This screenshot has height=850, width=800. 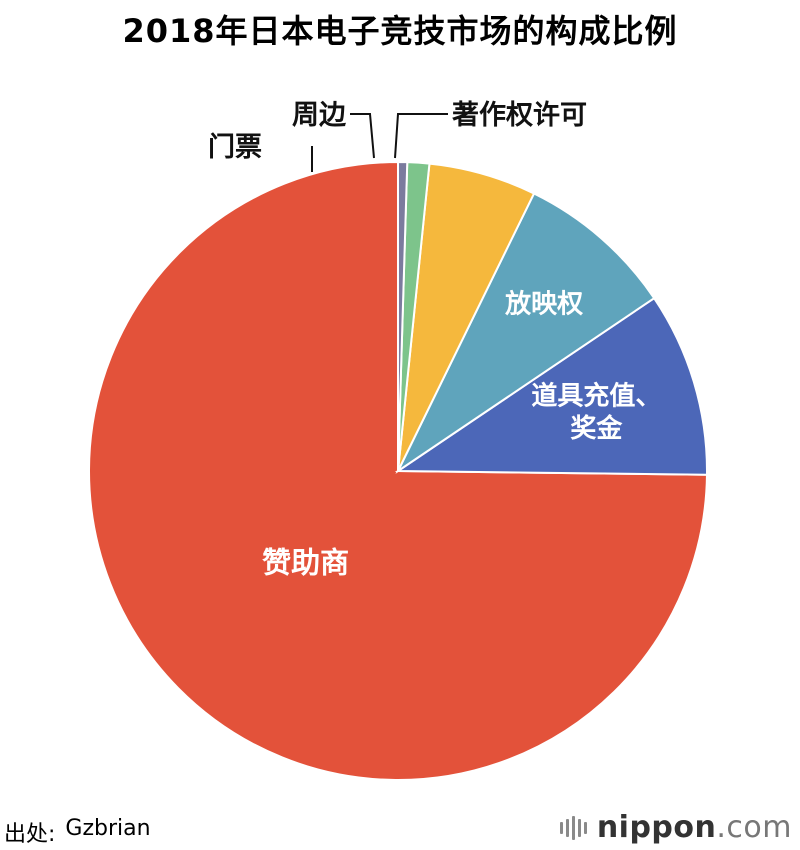 What do you see at coordinates (305, 562) in the screenshot?
I see `slice-label: 赞助商` at bounding box center [305, 562].